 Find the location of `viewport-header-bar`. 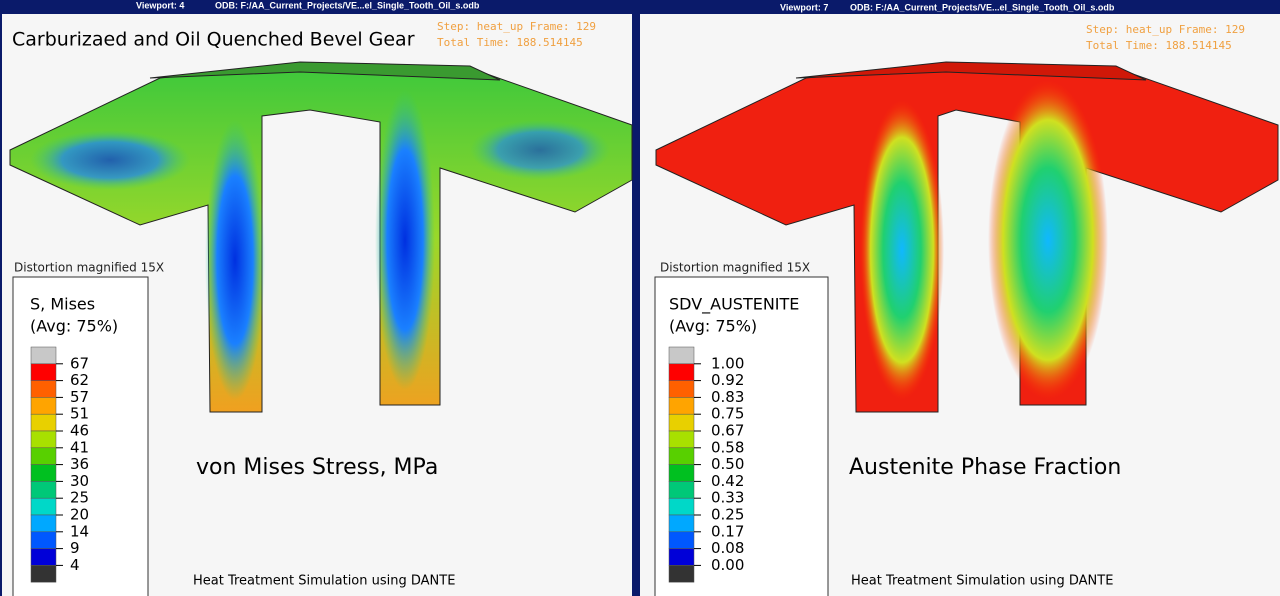

viewport-header-bar is located at coordinates (317, 7).